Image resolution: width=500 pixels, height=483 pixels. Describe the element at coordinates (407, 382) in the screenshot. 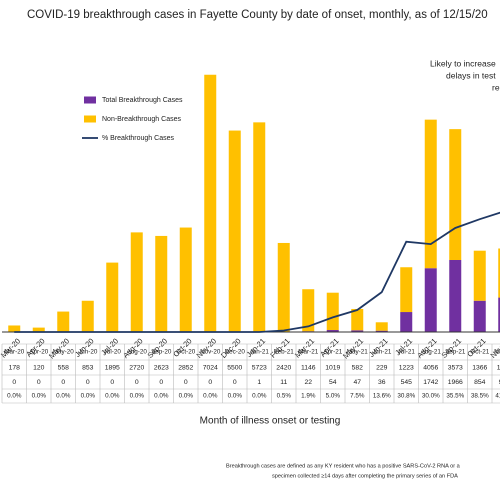

I see `table-cell: 545` at that location.